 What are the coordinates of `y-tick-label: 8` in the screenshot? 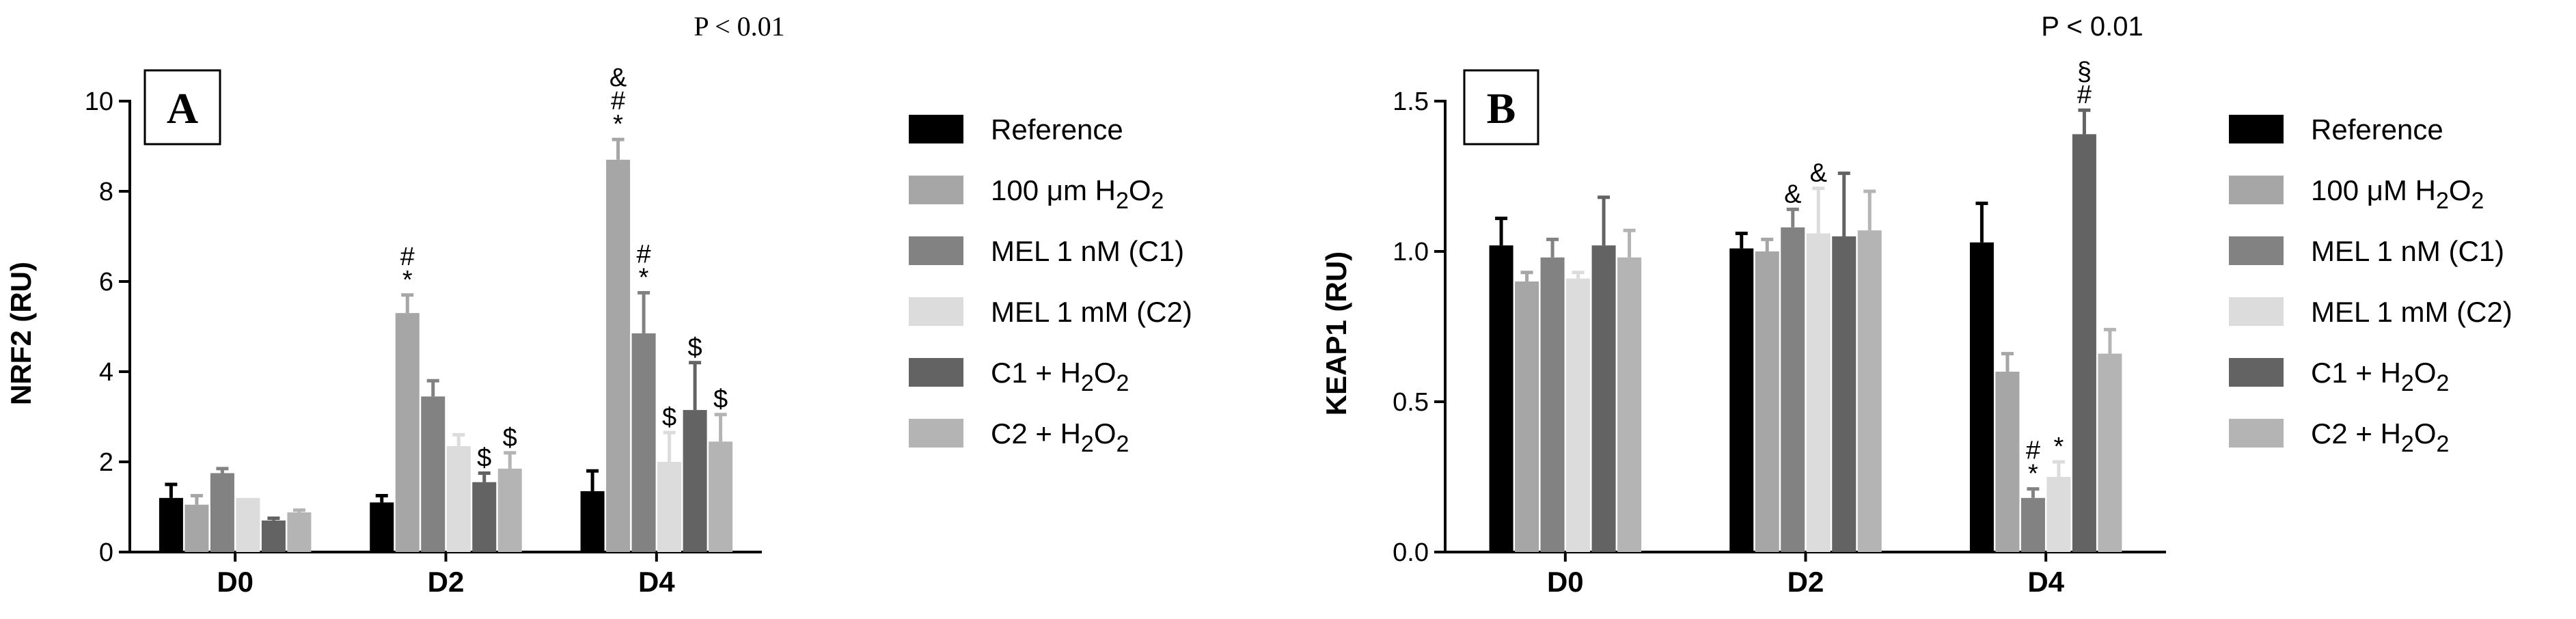 It's located at (106, 192).